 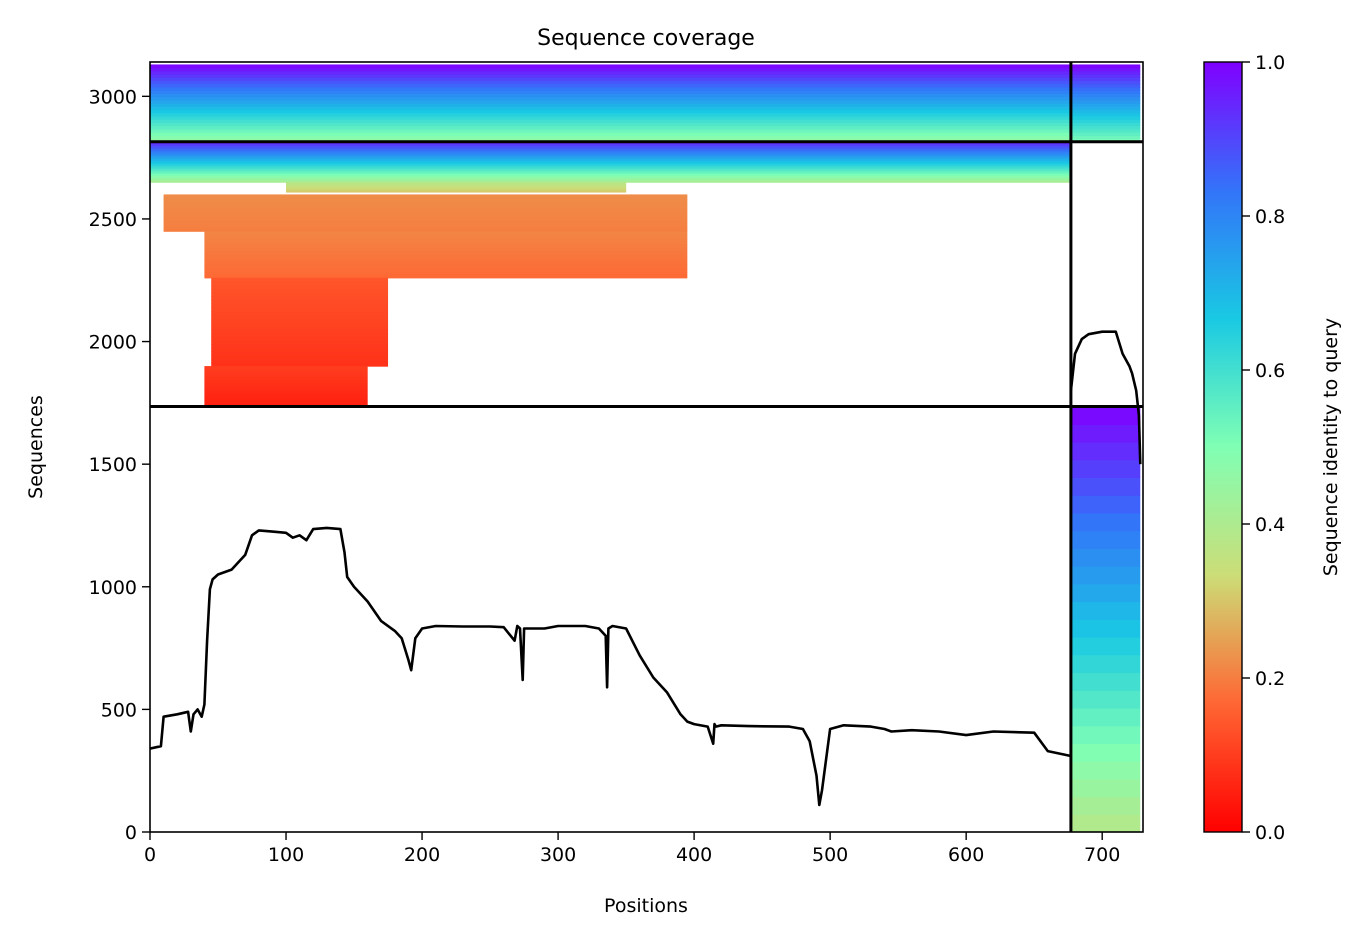 What do you see at coordinates (1270, 371) in the screenshot?
I see `colorbar-tick-label: 0.6` at bounding box center [1270, 371].